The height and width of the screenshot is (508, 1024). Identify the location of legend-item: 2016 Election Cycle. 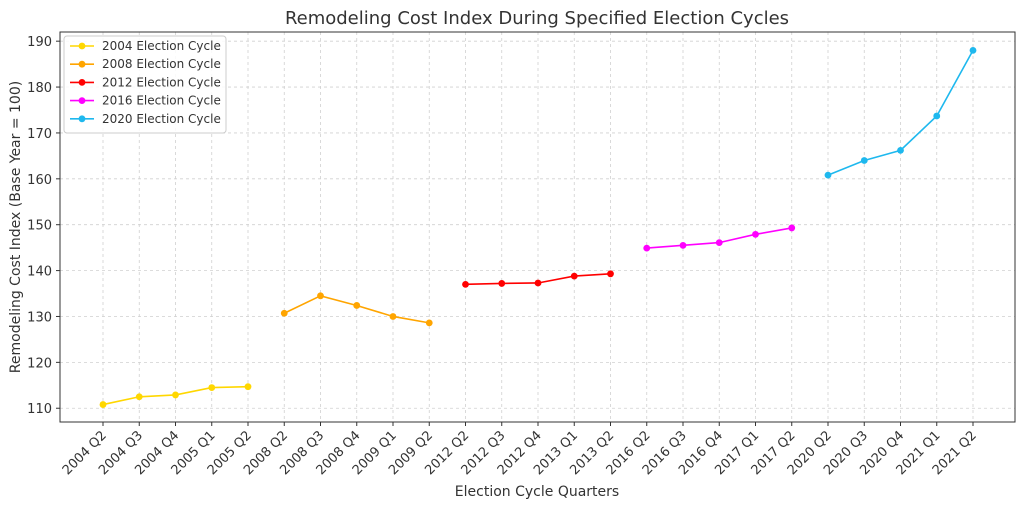
(145, 101).